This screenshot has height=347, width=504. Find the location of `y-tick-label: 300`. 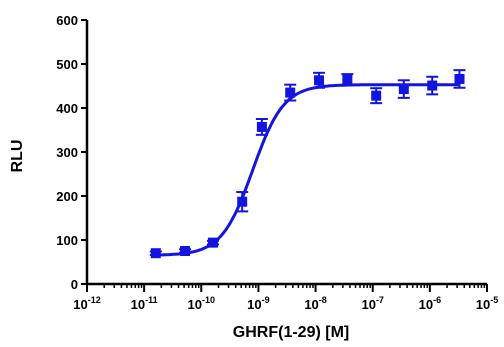

y-tick-label: 300 is located at coordinates (67, 152).